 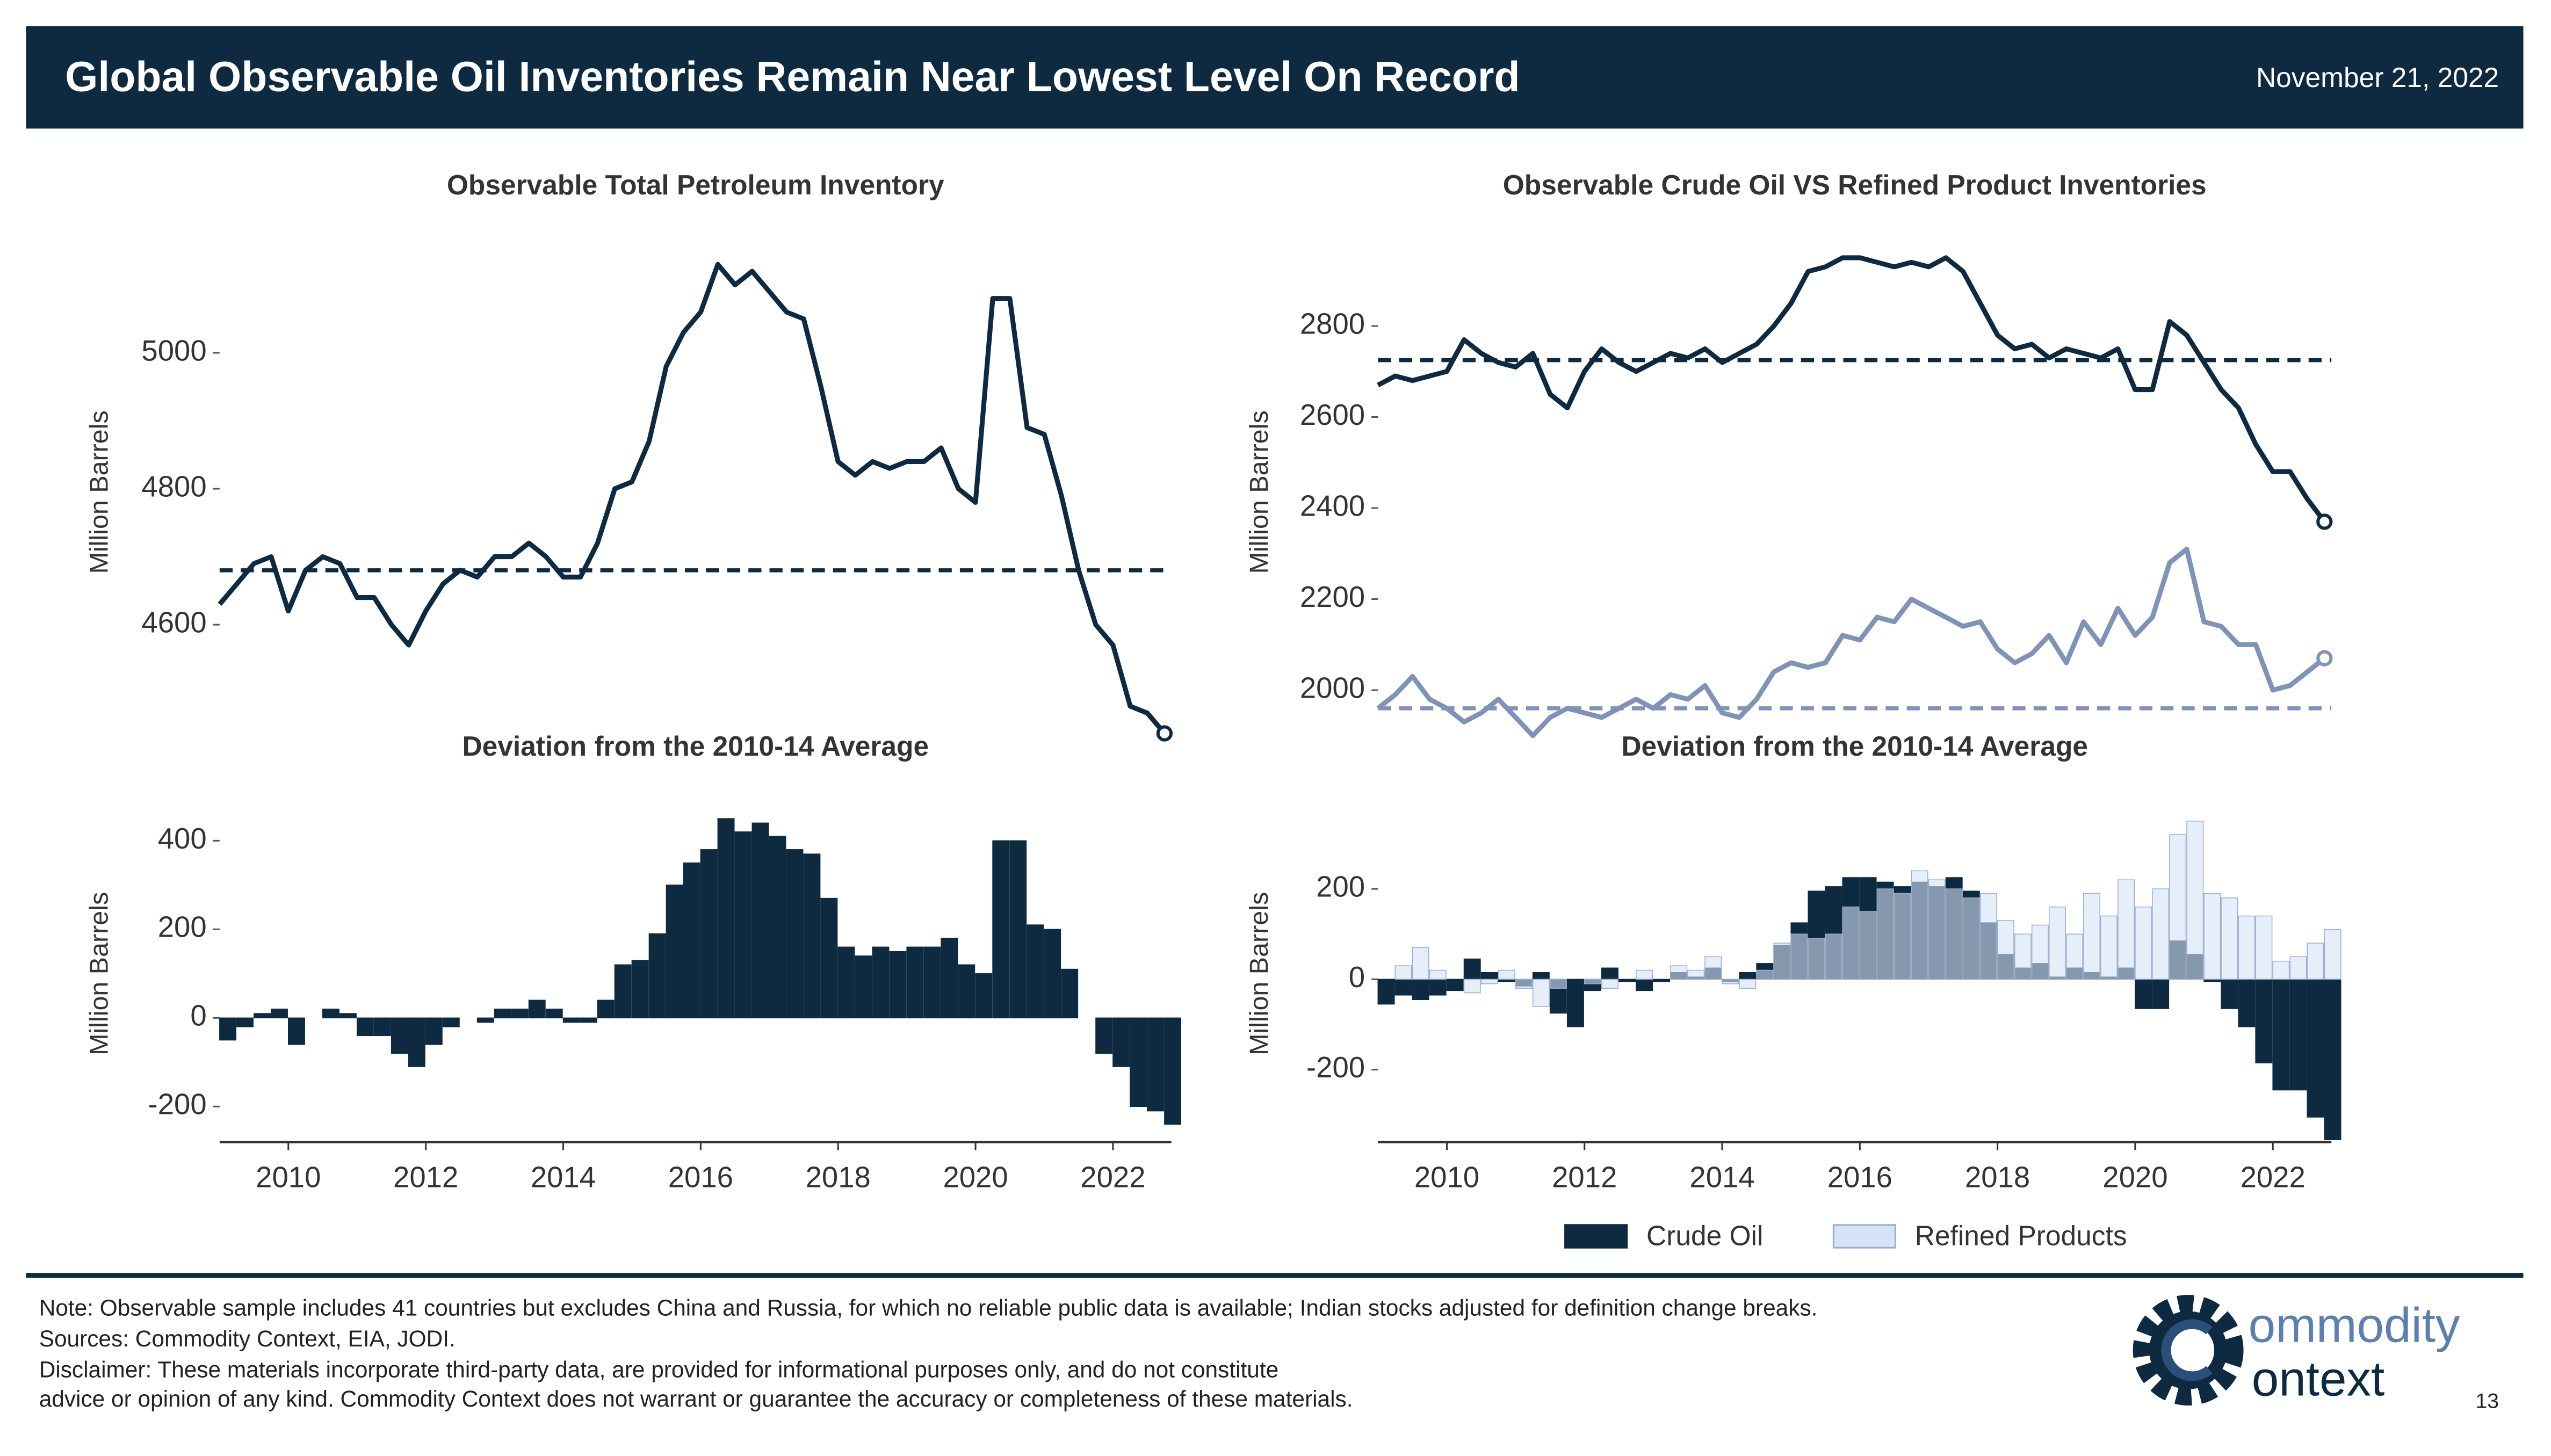 What do you see at coordinates (1854, 746) in the screenshot?
I see `chart-title: Deviation from the 2010-14 Average` at bounding box center [1854, 746].